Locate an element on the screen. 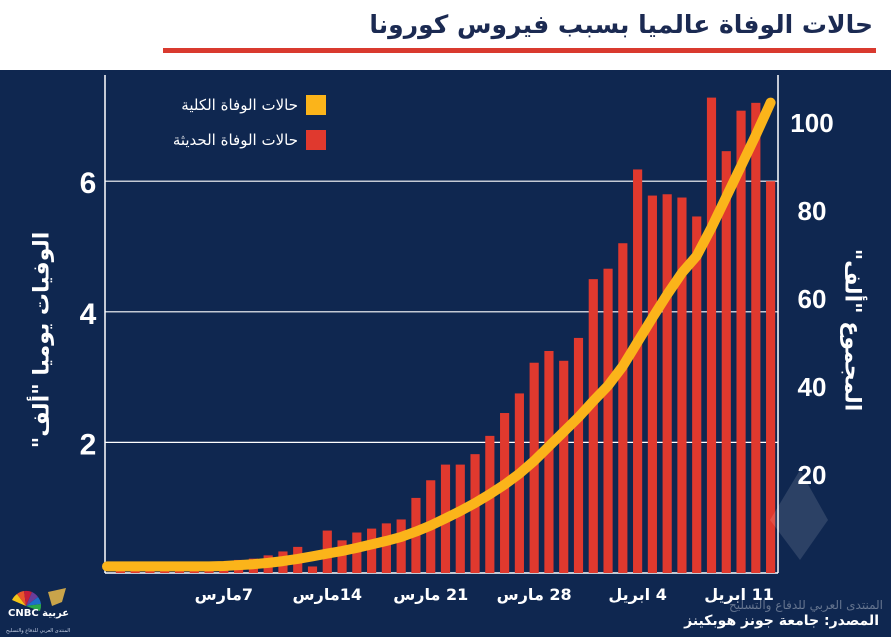  y-axis-left-label: الوفيات يوميا "ألف" is located at coordinates (42, 340).